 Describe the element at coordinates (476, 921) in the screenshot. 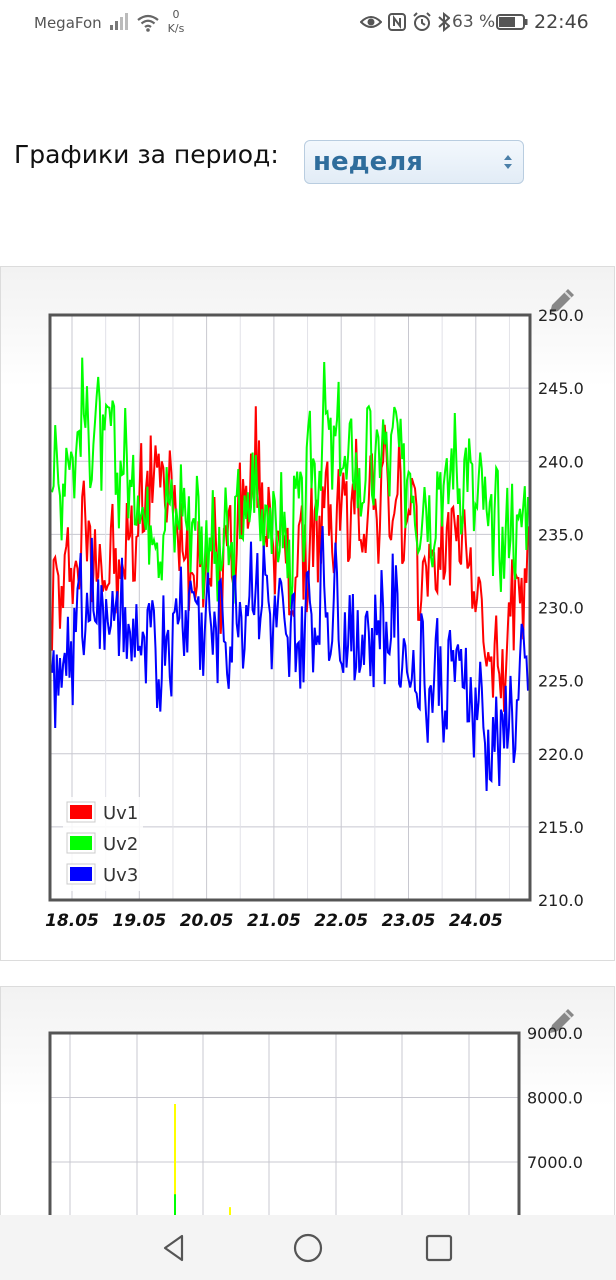

I see `x-tick-label: 24.05` at that location.